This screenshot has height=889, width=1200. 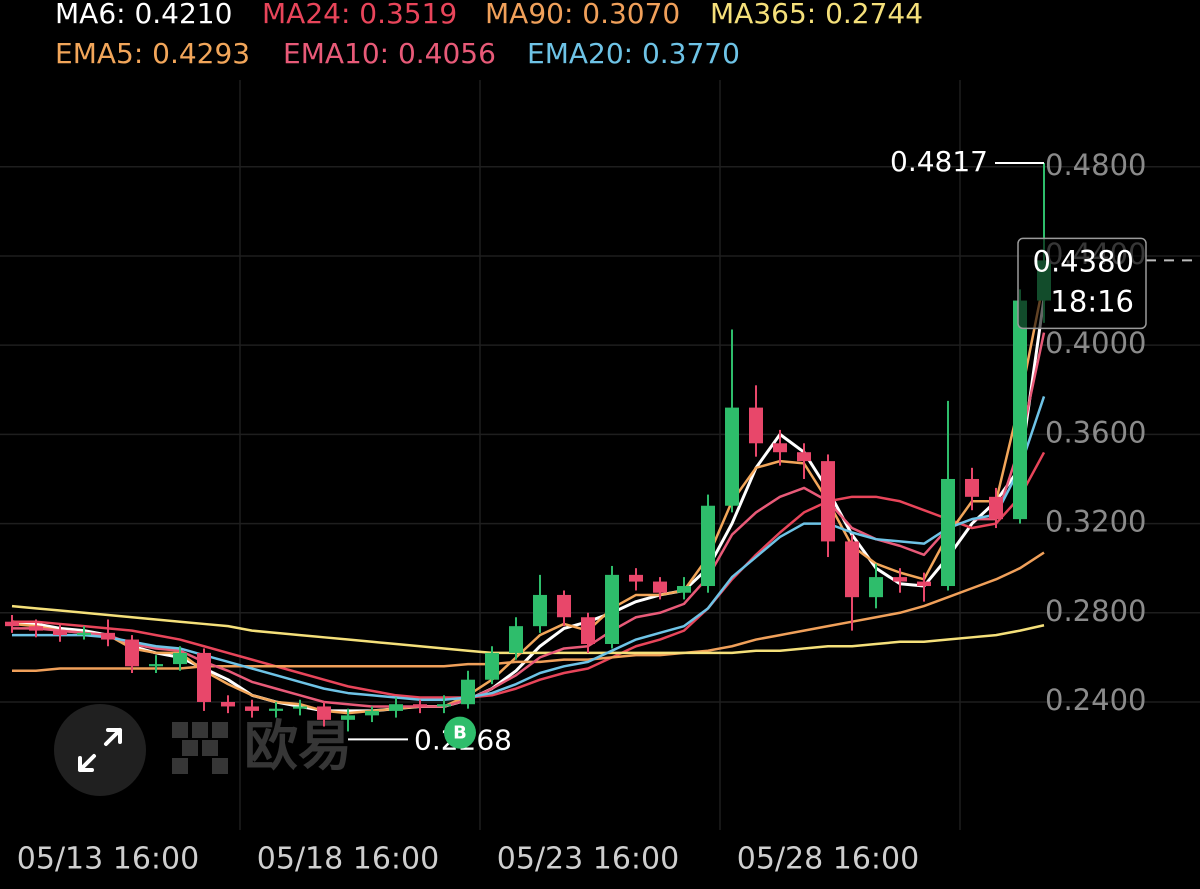 What do you see at coordinates (108, 859) in the screenshot?
I see `x-tick-label: 05/13 16:00` at bounding box center [108, 859].